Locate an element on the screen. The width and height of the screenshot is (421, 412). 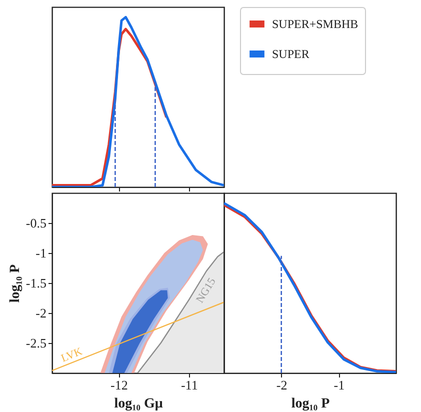
x-axis-title: log₁₀ Gμ is located at coordinates (138, 404).